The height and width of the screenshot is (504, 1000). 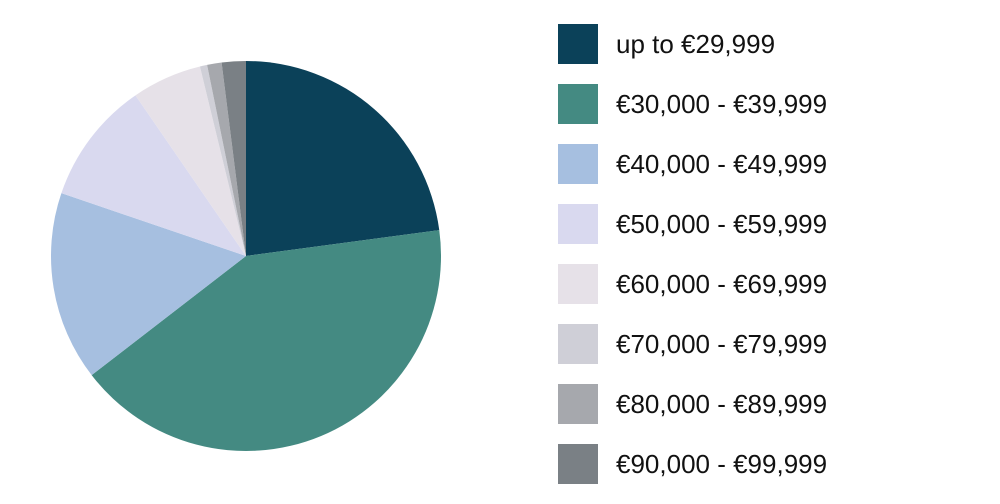 I want to click on legend-label: €30,000 - €39,999, so click(x=722, y=103).